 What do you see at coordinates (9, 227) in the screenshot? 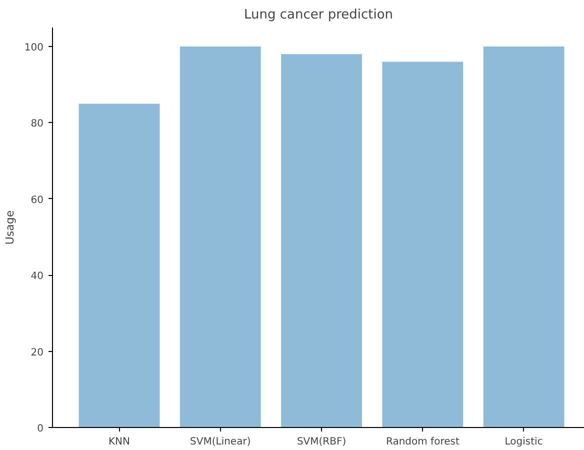
I see `y-axis-title: Usage` at bounding box center [9, 227].